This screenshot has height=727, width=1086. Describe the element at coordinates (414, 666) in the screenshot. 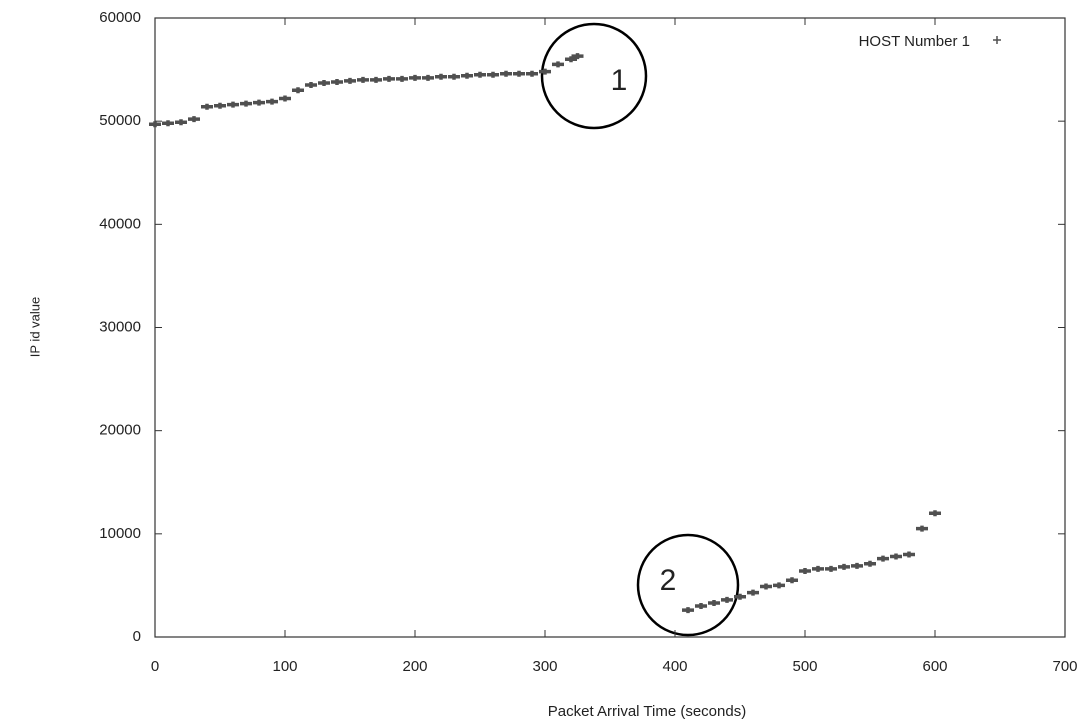

I see `x-tick-label: 200` at that location.